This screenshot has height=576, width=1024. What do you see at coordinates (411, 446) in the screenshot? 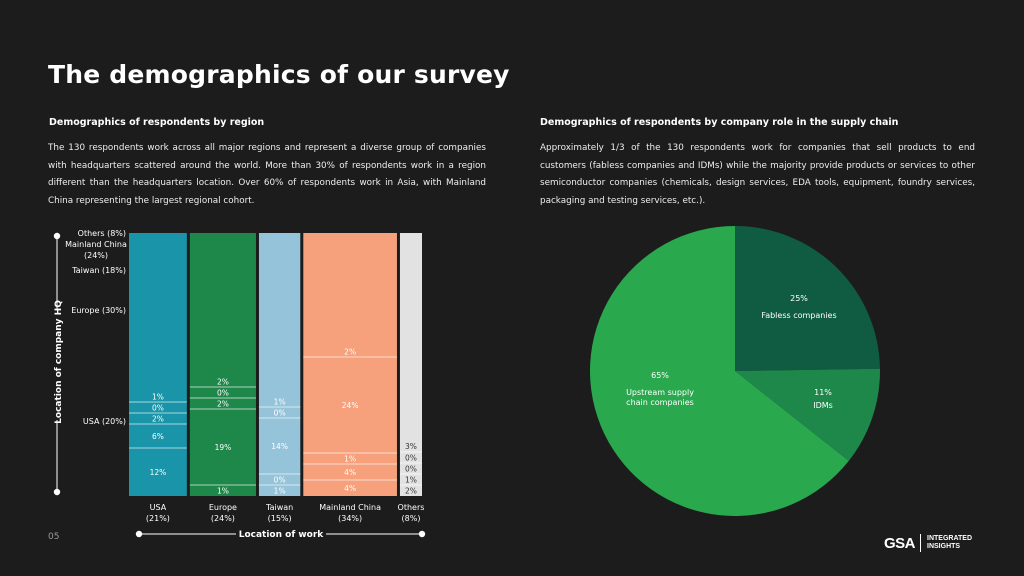
I see `mekko-label-others-others: 3%` at bounding box center [411, 446].